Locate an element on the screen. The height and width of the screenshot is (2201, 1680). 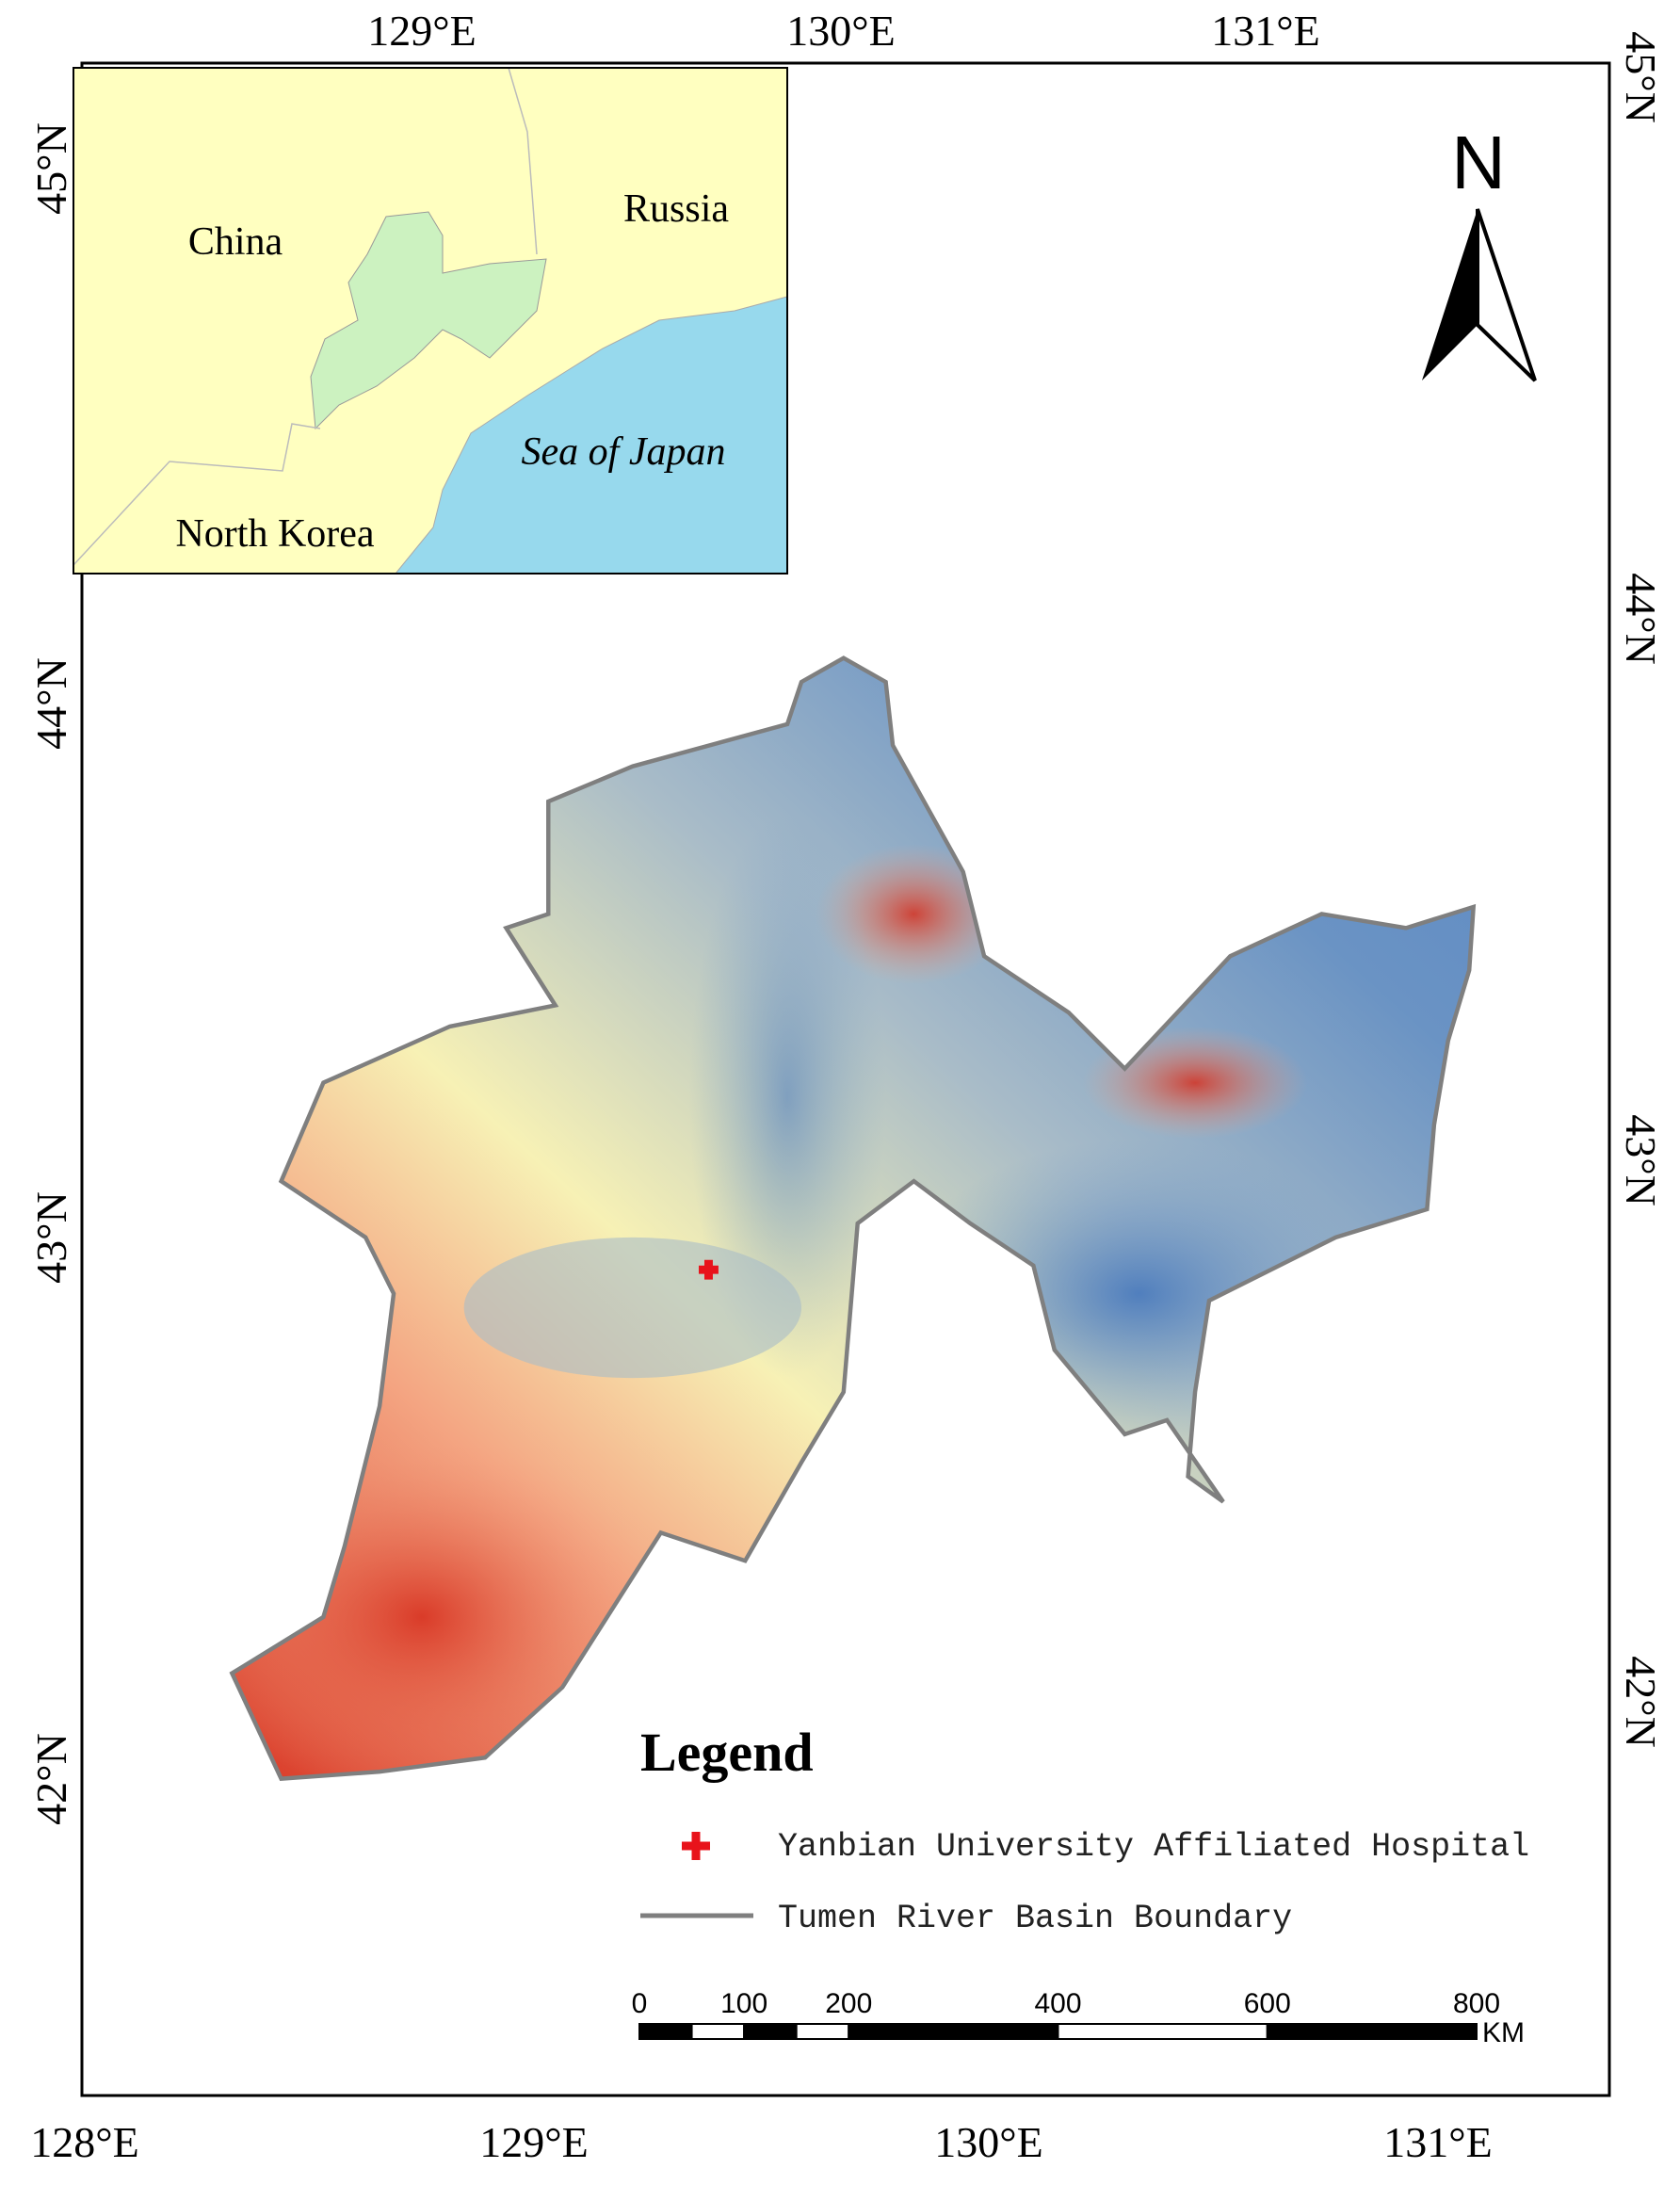
inset-label: China is located at coordinates (235, 242).